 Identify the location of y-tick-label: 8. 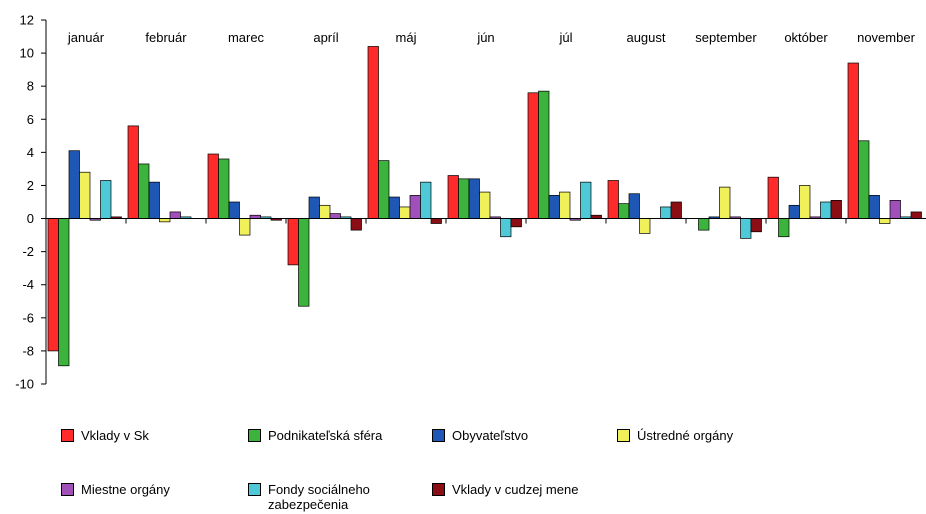
(30, 86).